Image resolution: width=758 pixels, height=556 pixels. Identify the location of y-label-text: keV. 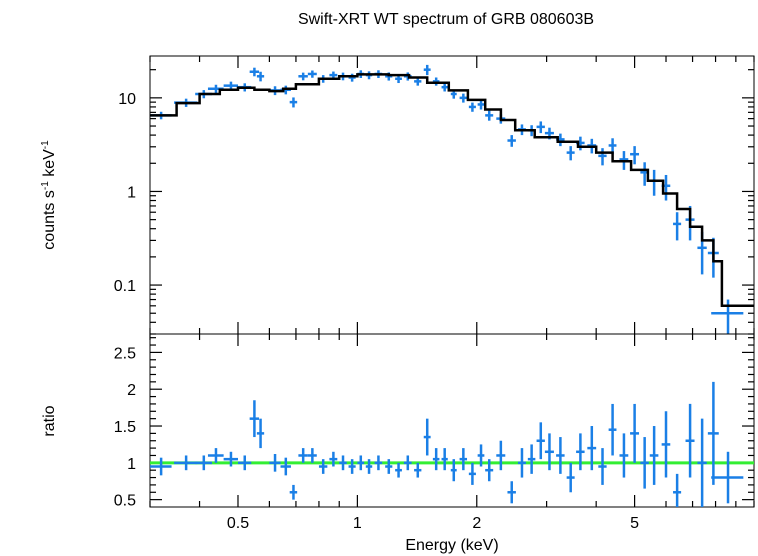
(49, 165).